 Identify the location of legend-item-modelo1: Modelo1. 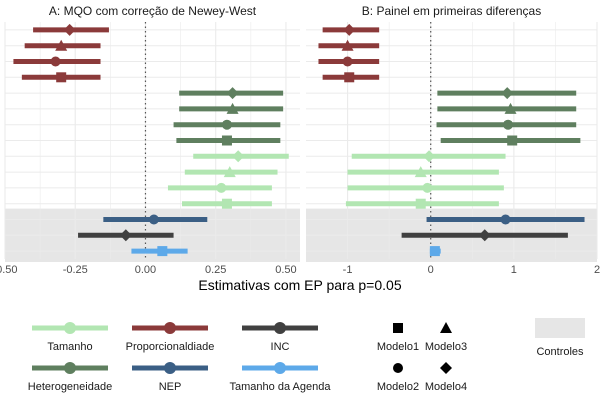
(398, 338).